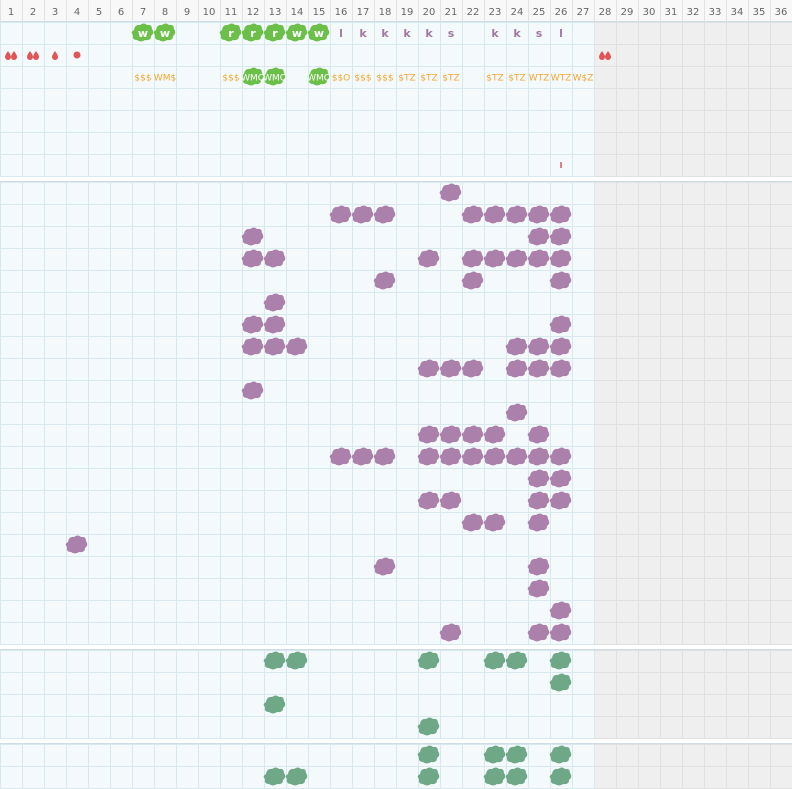 The height and width of the screenshot is (789, 792). I want to click on column-number: 6, so click(121, 12).